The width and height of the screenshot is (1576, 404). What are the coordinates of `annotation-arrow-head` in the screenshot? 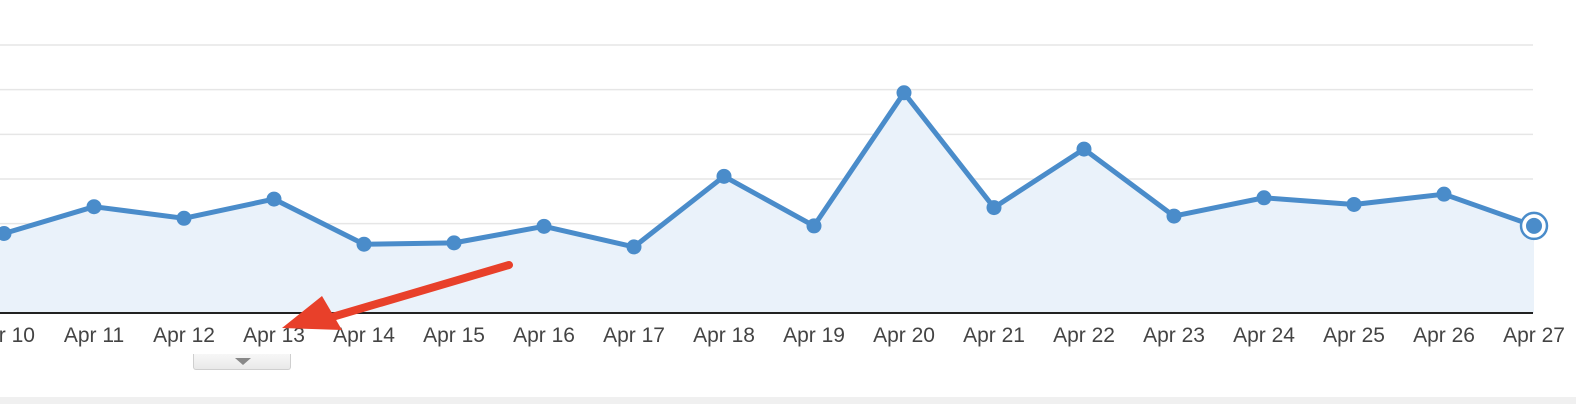 It's located at (312, 313).